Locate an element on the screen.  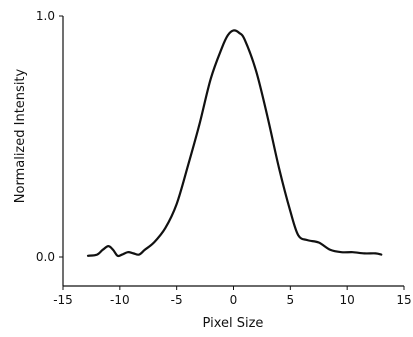
x-tick-label: -5 is located at coordinates (177, 300).